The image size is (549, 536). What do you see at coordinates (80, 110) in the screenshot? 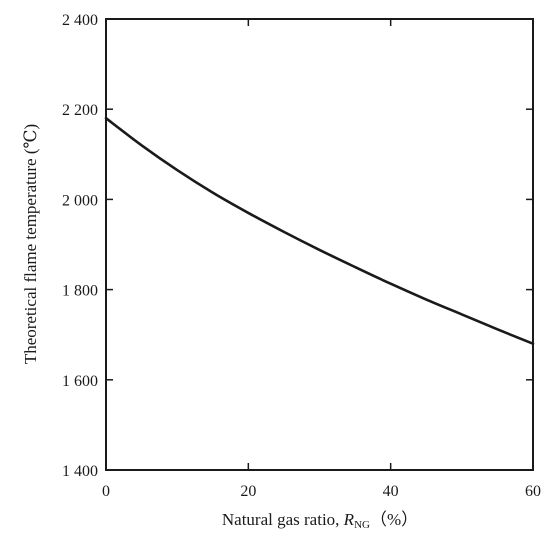
I see `y-tick-label: 2 200` at bounding box center [80, 110].